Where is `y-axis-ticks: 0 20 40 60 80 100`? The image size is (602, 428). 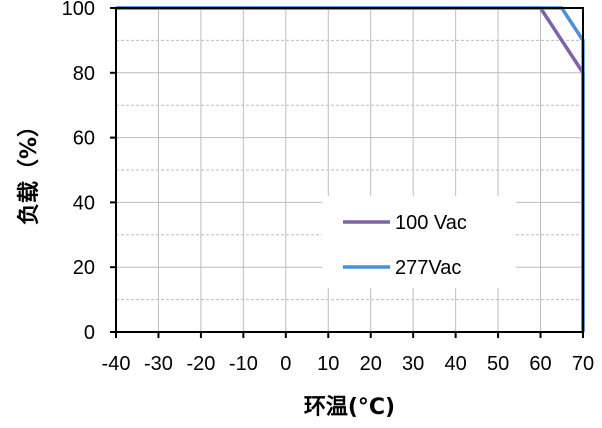
y-axis-ticks: 0 20 40 60 80 100 is located at coordinates (89, 172).